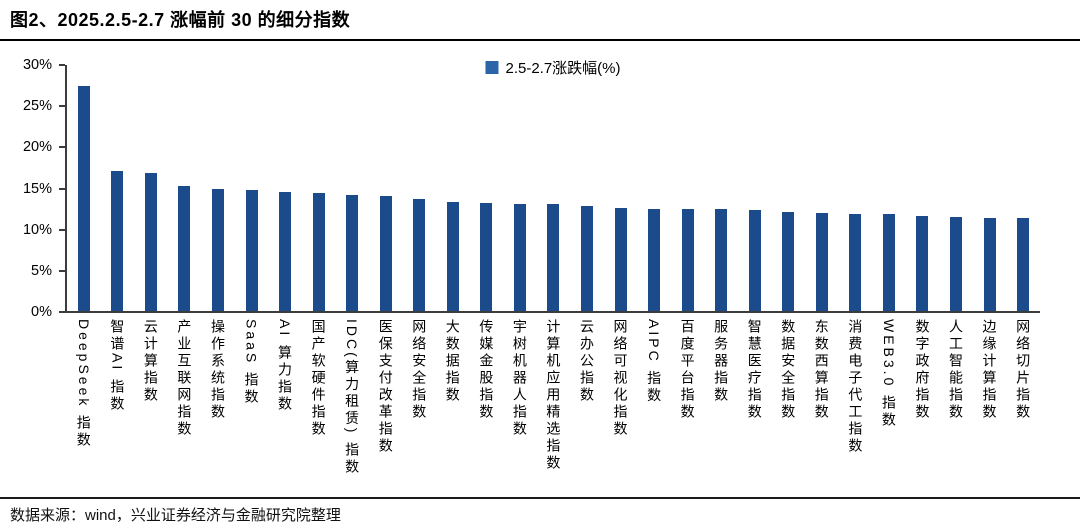 Image resolution: width=1080 pixels, height=529 pixels. I want to click on x-label-slot: 医保支付改革指数, so click(386, 387).